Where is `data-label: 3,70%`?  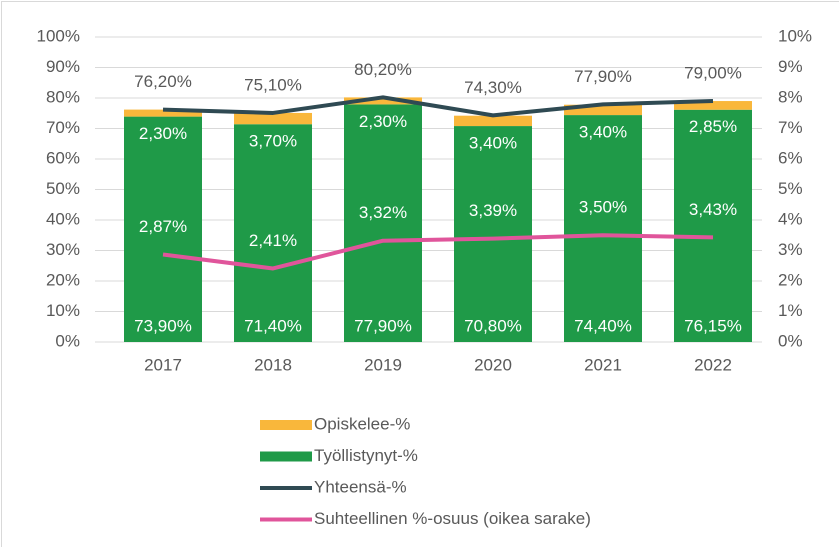
data-label: 3,70% is located at coordinates (273, 141).